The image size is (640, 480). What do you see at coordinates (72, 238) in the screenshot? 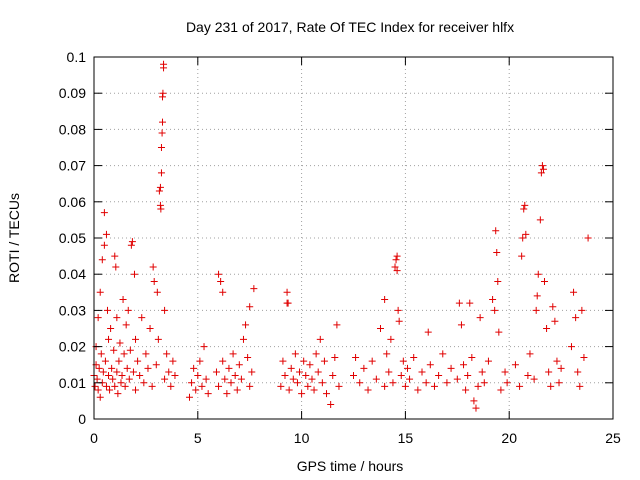
I see `y-tick-label: 0.05` at bounding box center [72, 238].